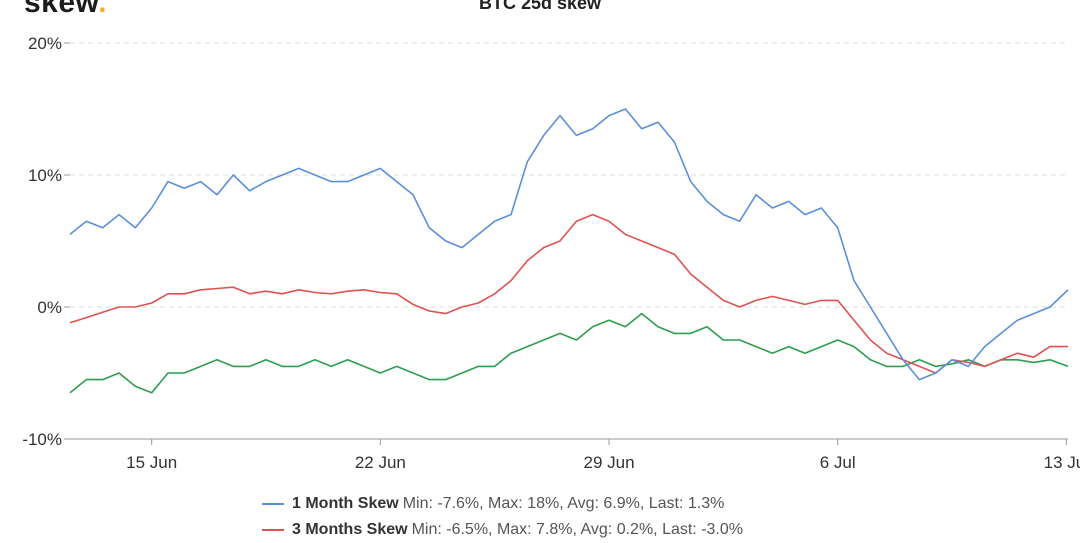  Describe the element at coordinates (380, 462) in the screenshot. I see `x-tick-label: 22 Jun` at that location.